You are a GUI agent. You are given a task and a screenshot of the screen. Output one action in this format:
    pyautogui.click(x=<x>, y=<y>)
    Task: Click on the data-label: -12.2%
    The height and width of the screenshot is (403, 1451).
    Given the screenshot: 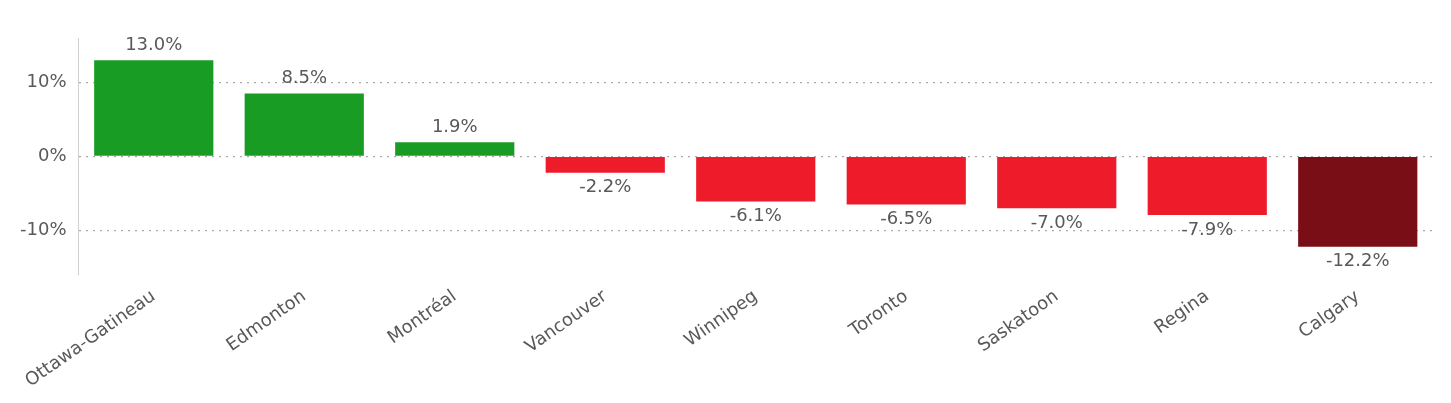 What is the action you would take?
    pyautogui.click(x=1357, y=260)
    